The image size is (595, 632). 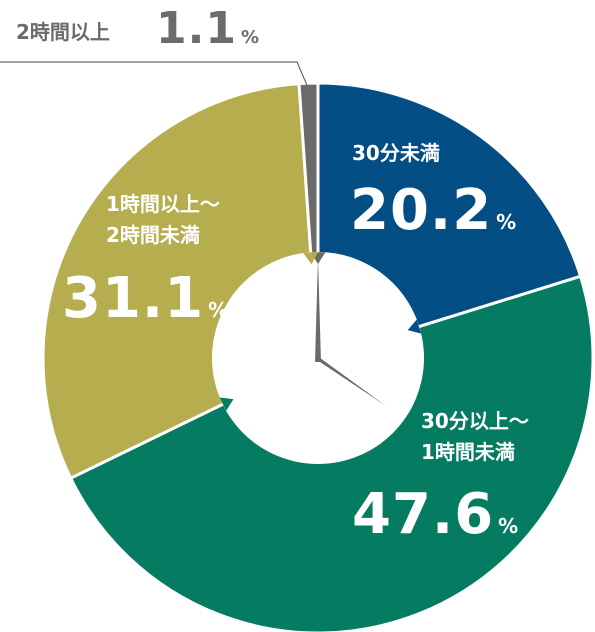 I want to click on slice-4-value: 1.1%, so click(x=207, y=28).